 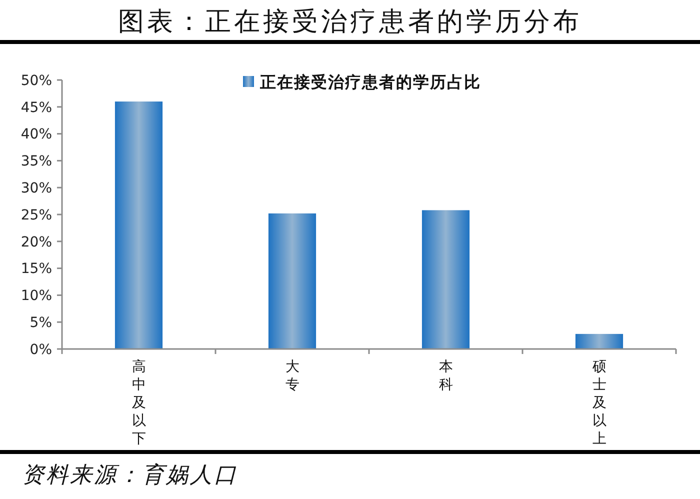 What do you see at coordinates (139, 403) in the screenshot?
I see `x-tick-label: 高中及以下` at bounding box center [139, 403].